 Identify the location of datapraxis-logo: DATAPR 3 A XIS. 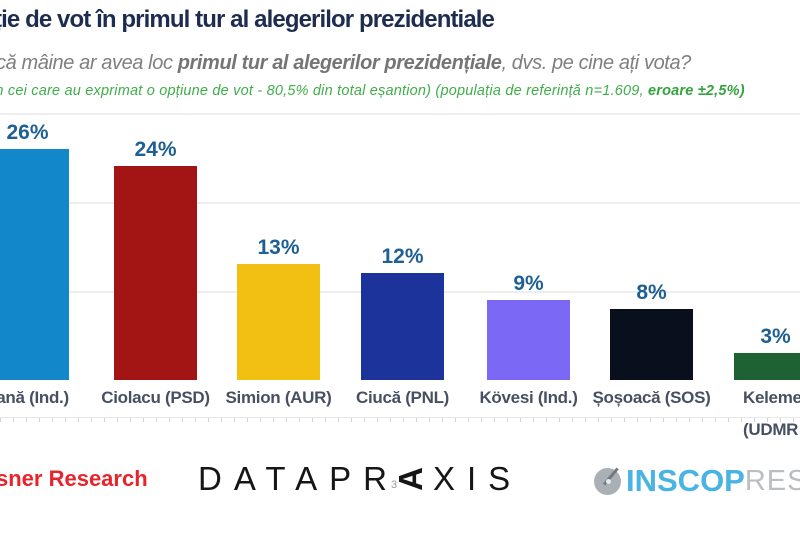
(360, 479).